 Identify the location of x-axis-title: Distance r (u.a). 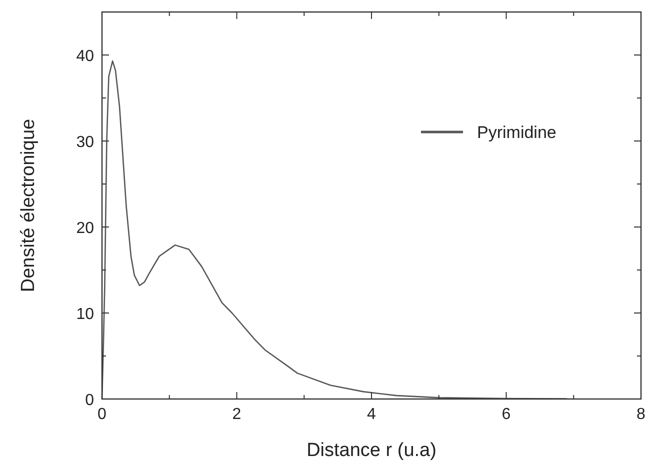
(371, 450).